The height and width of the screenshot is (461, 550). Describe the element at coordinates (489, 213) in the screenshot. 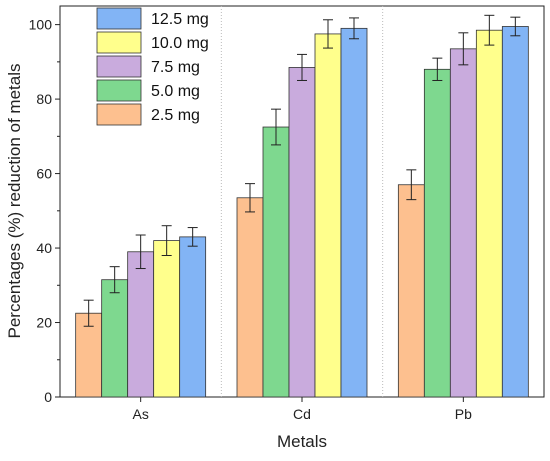

I see `bar-pb-10-0-mg` at that location.